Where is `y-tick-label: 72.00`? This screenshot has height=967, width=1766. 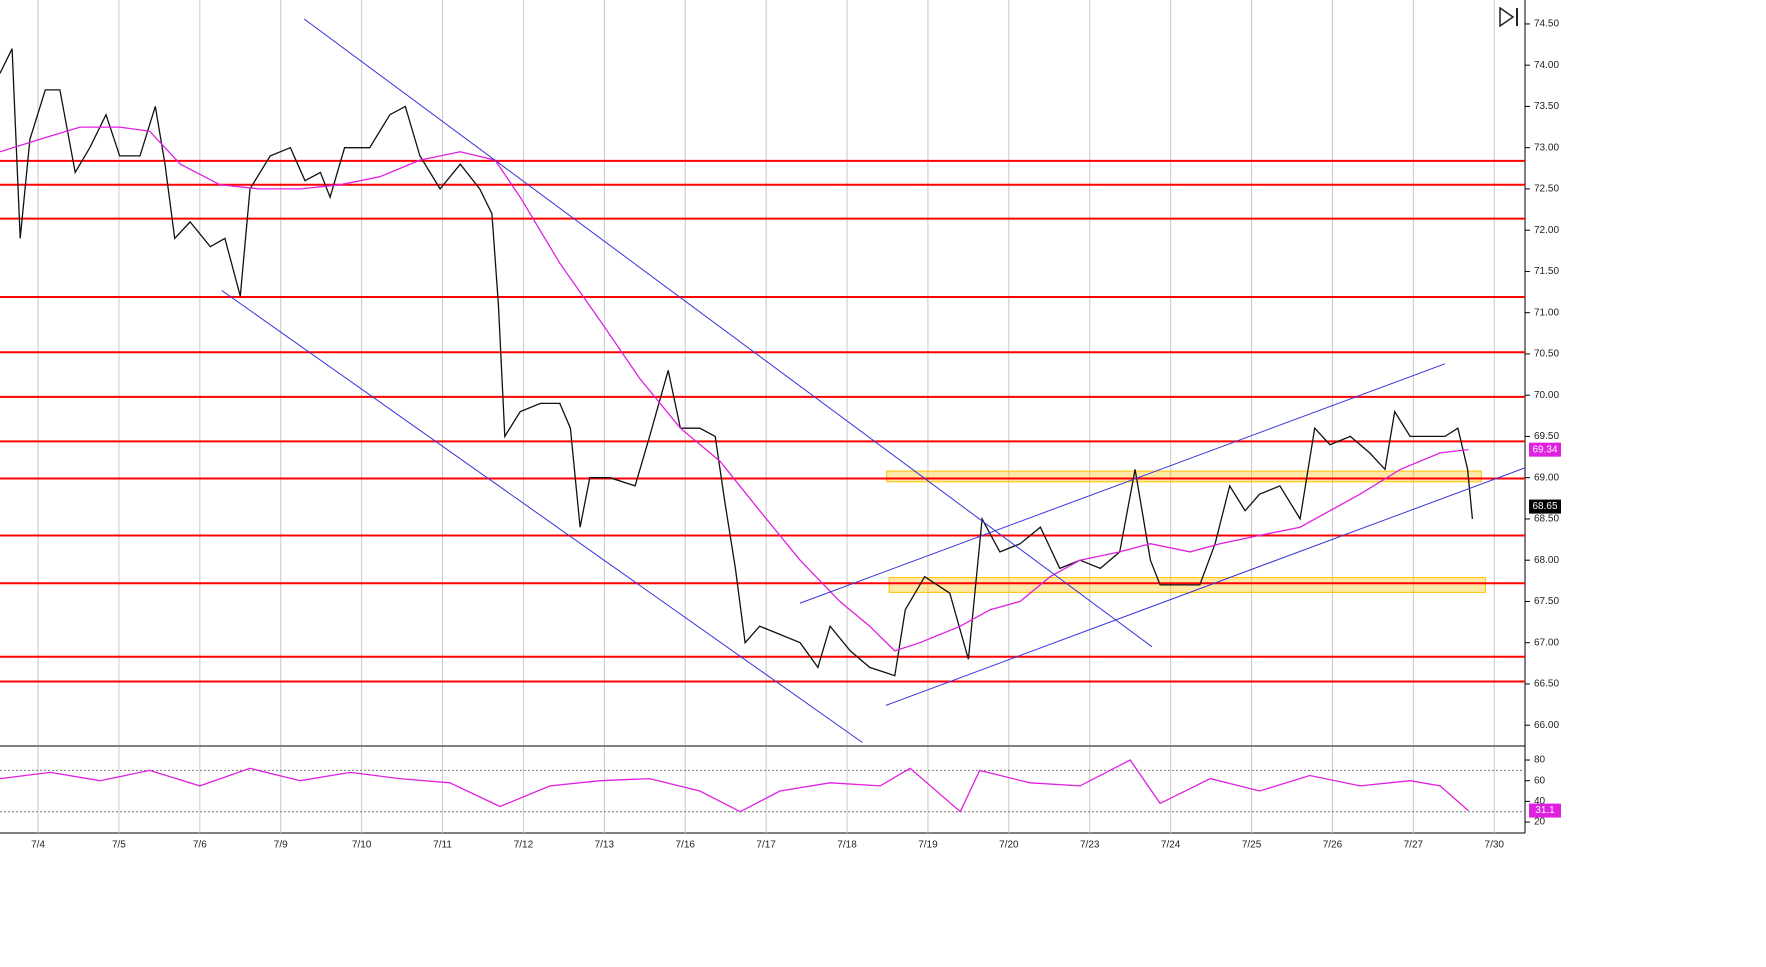 y-tick-label: 72.00 is located at coordinates (1546, 230).